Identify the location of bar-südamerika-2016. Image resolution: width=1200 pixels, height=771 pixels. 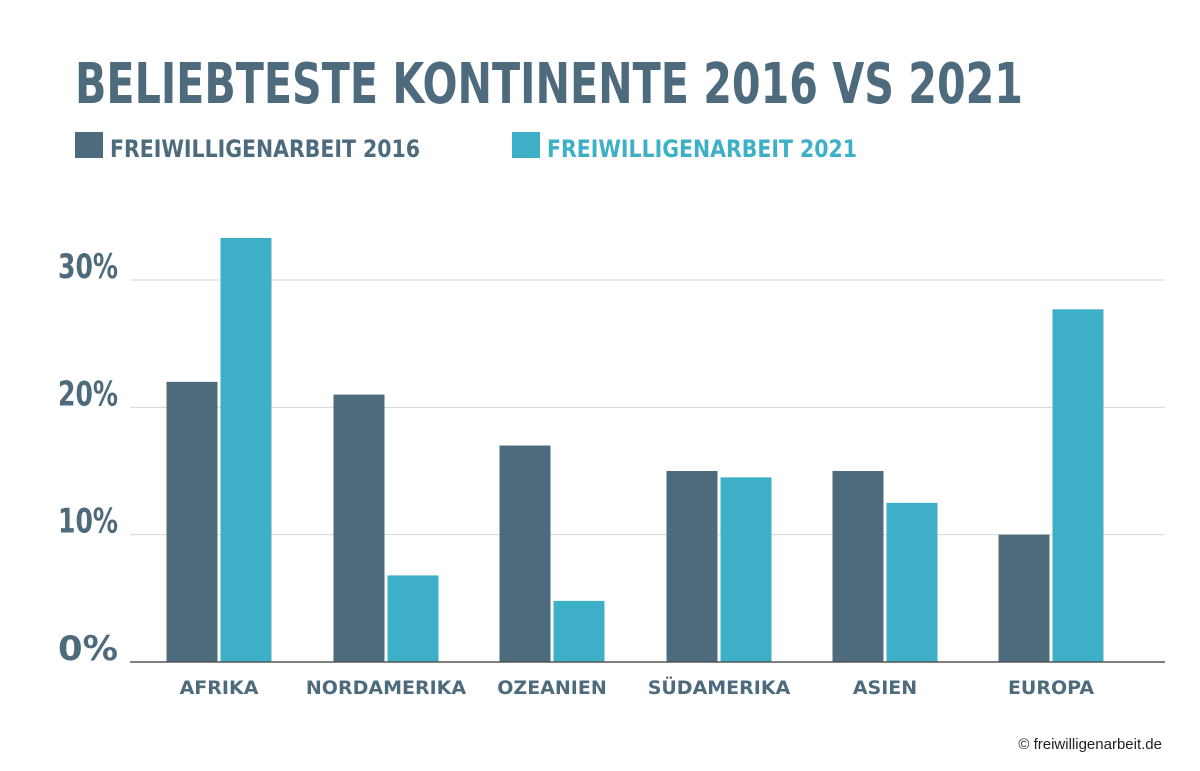
(692, 566).